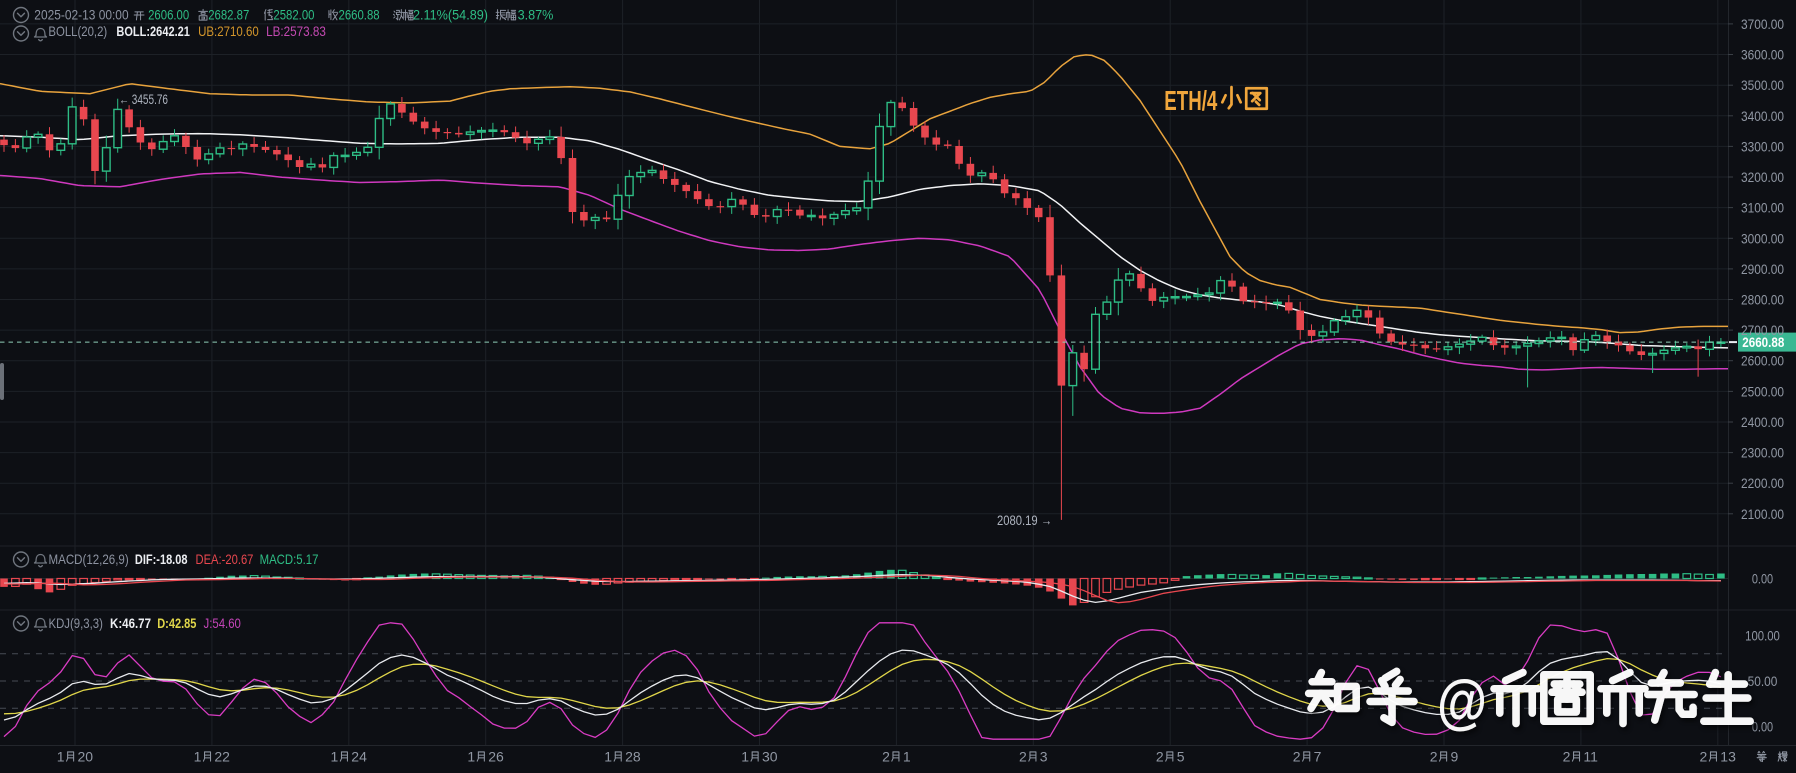 The width and height of the screenshot is (1796, 773). What do you see at coordinates (225, 559) in the screenshot?
I see `svg-text: DEA:-20.67` at bounding box center [225, 559].